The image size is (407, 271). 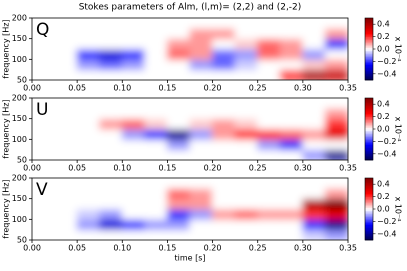 What do you see at coordinates (42, 190) in the screenshot?
I see `panel-label: V` at bounding box center [42, 190].